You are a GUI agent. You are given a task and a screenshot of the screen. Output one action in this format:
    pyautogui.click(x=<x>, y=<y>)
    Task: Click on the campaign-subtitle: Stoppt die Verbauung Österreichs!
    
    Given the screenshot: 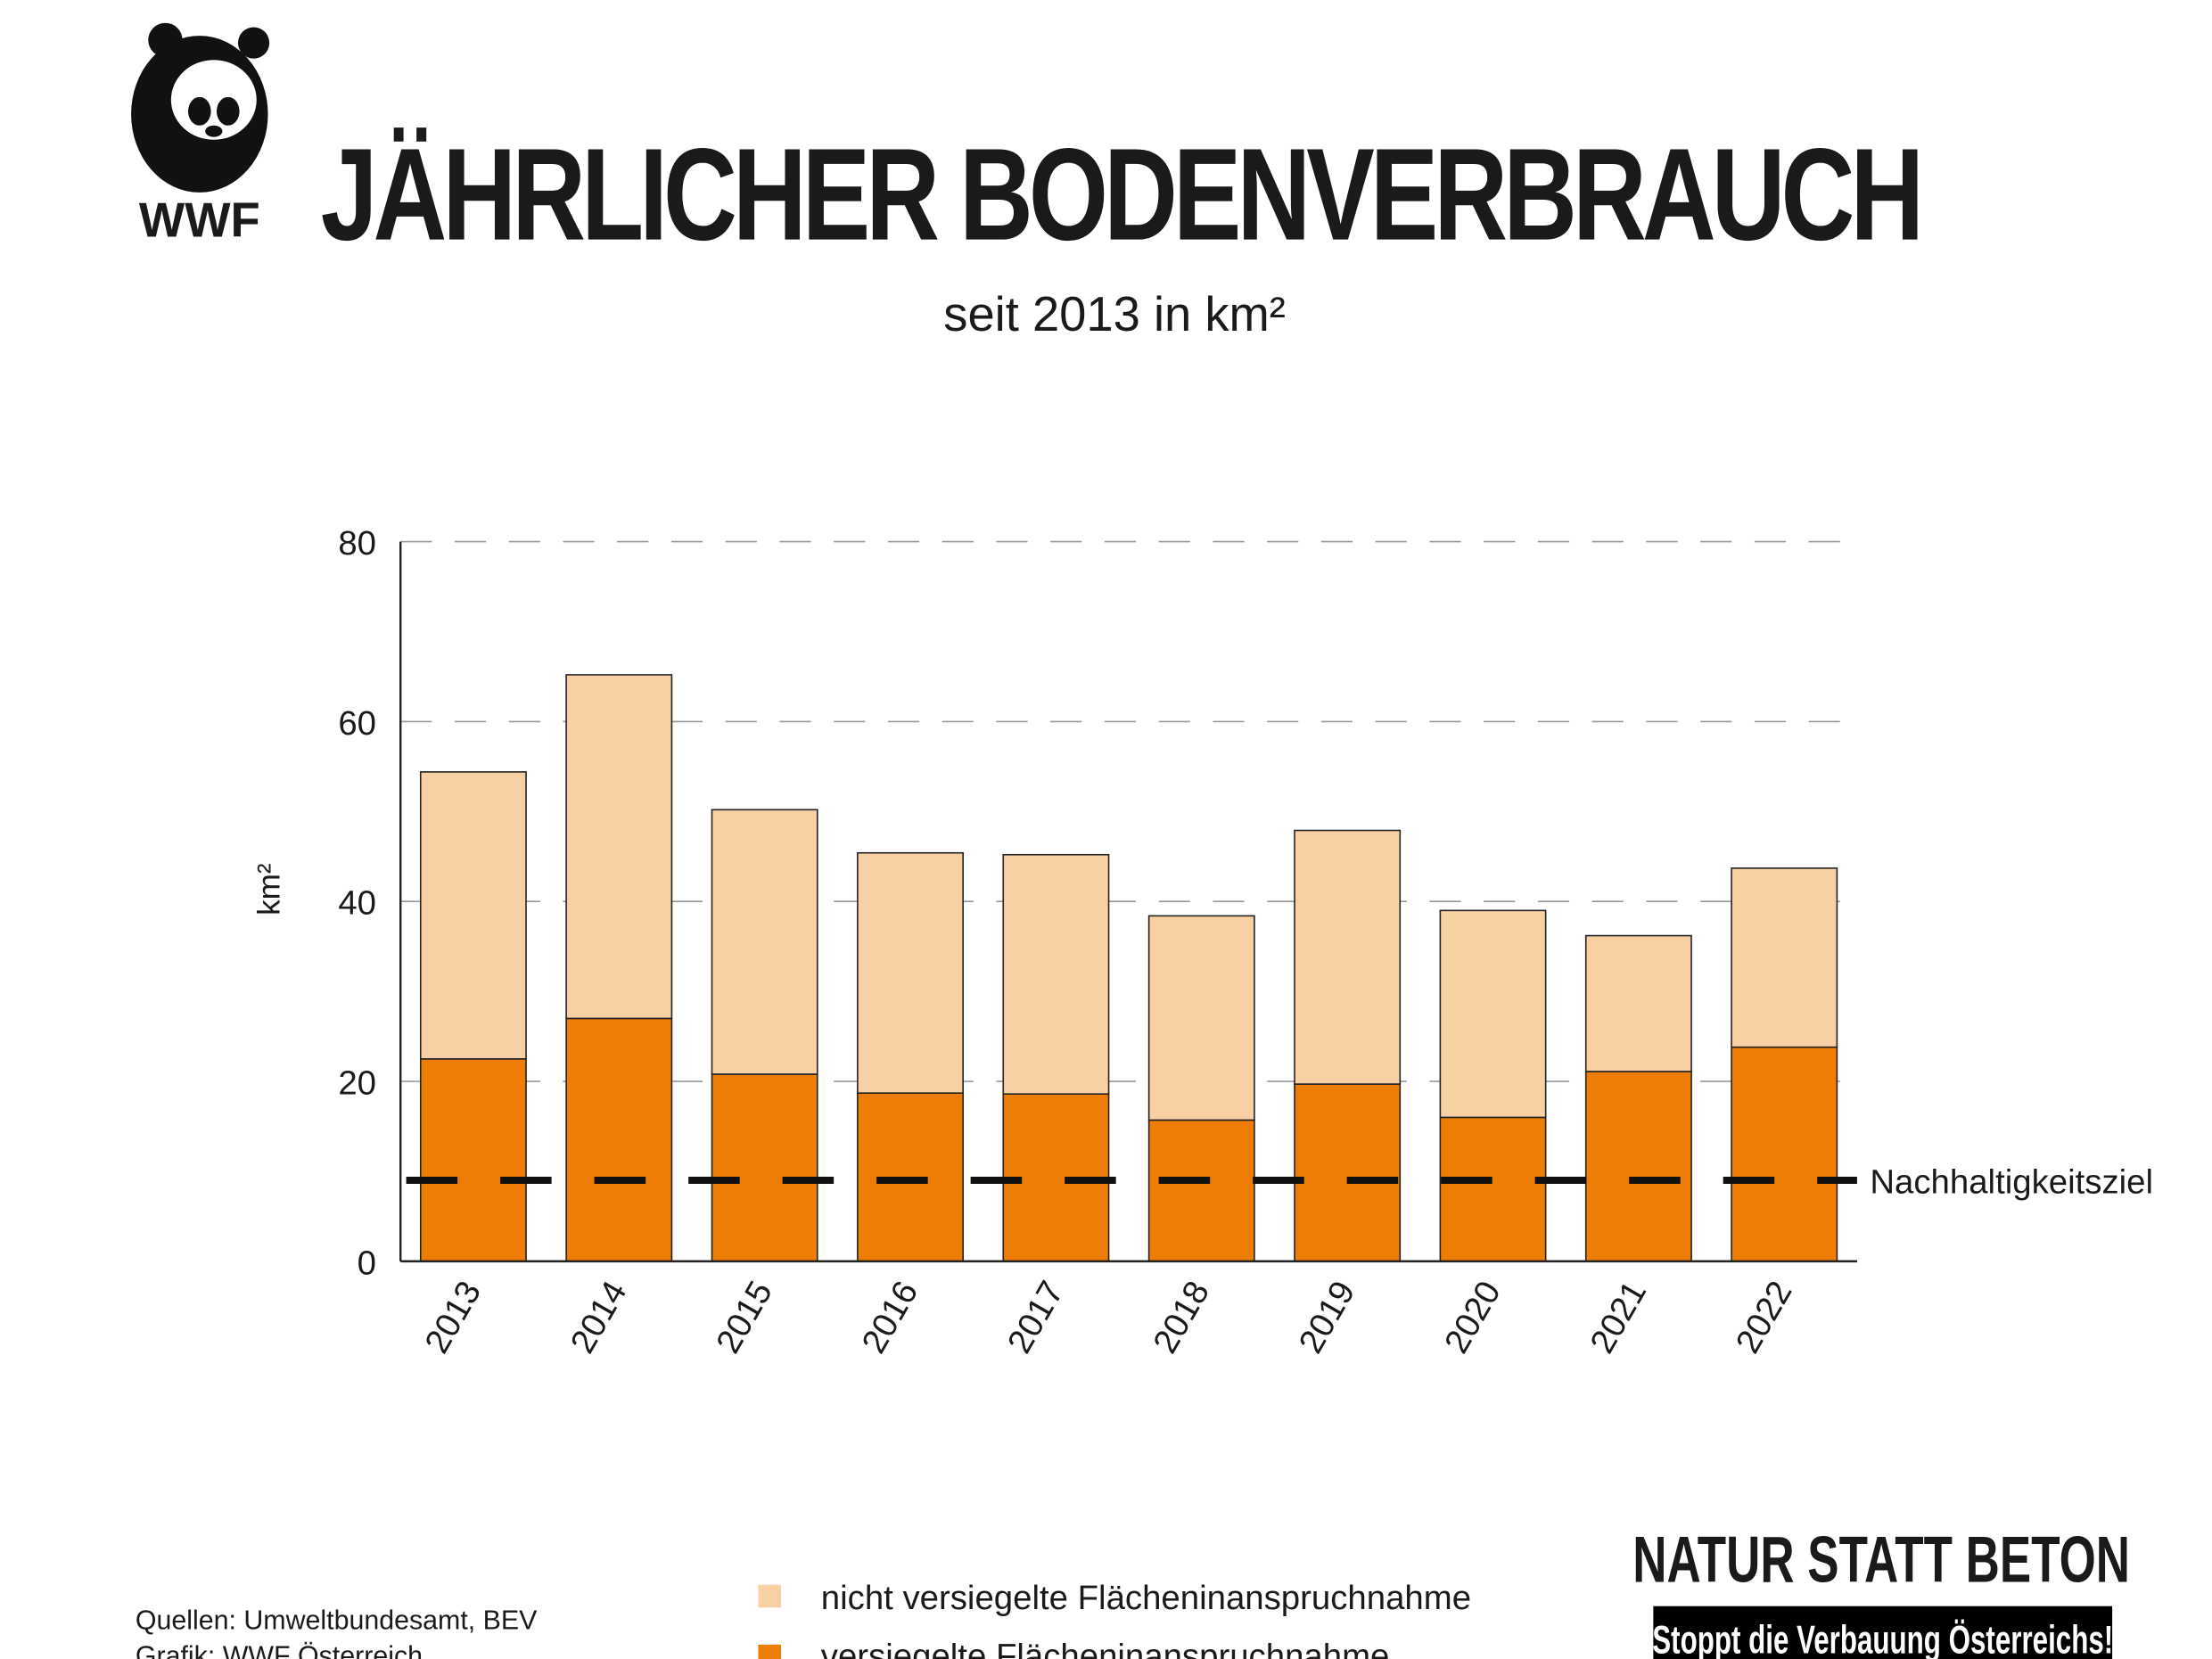 What is the action you would take?
    pyautogui.click(x=1882, y=1638)
    